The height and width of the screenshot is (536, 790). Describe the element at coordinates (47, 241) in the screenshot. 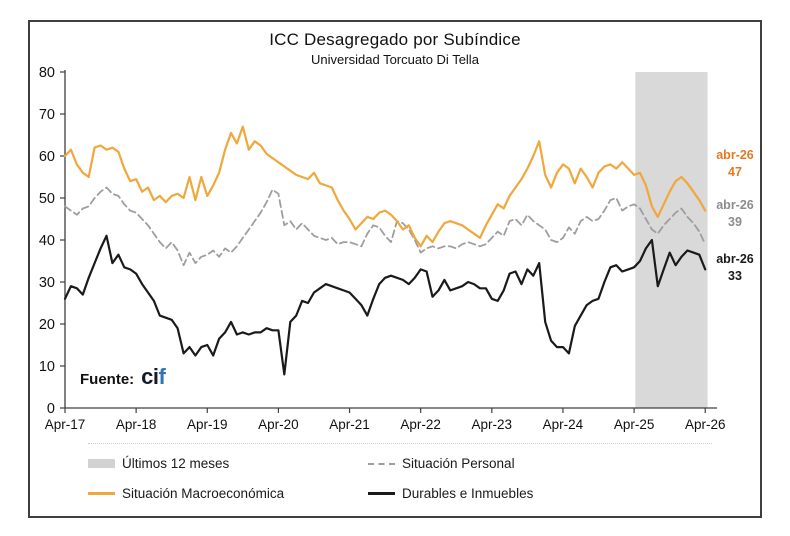

I see `y-axis-tick-label: 40` at that location.